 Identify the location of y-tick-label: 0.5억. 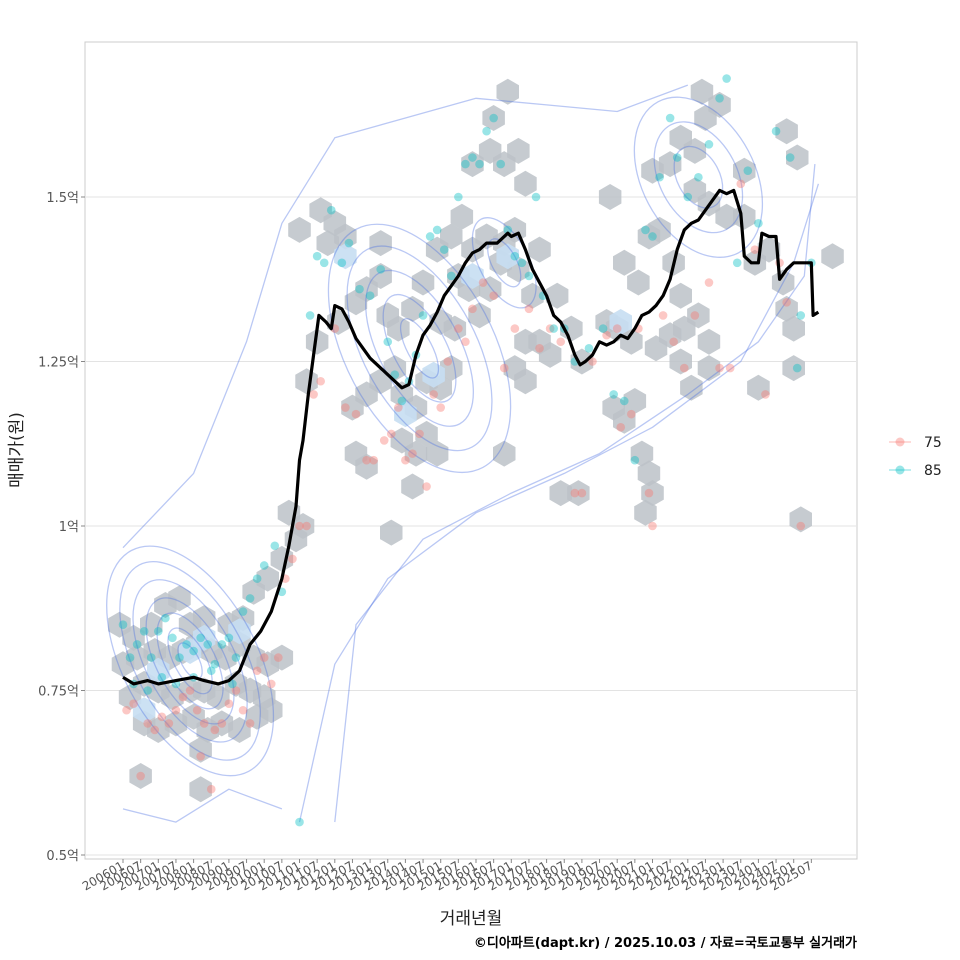
(62, 856).